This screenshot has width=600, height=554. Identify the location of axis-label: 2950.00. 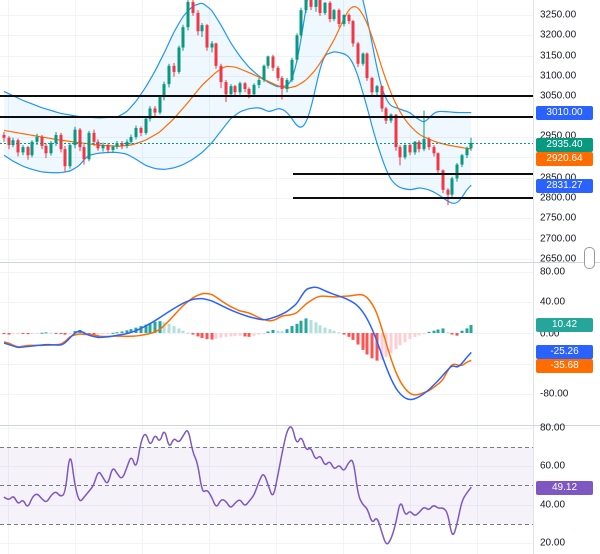
(558, 136).